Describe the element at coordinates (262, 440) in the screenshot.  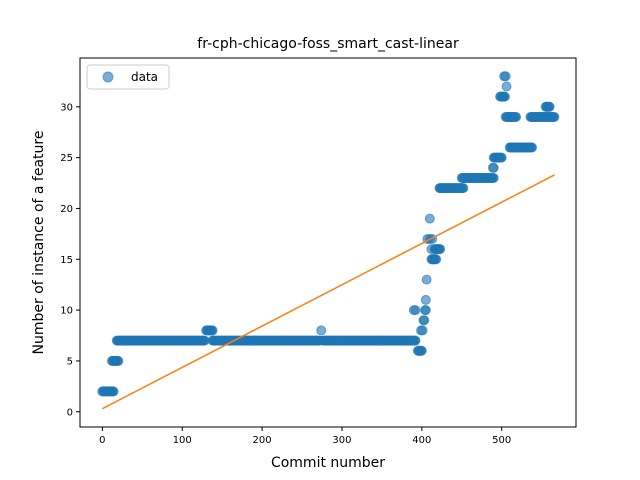
I see `x-tick-label: 200` at that location.